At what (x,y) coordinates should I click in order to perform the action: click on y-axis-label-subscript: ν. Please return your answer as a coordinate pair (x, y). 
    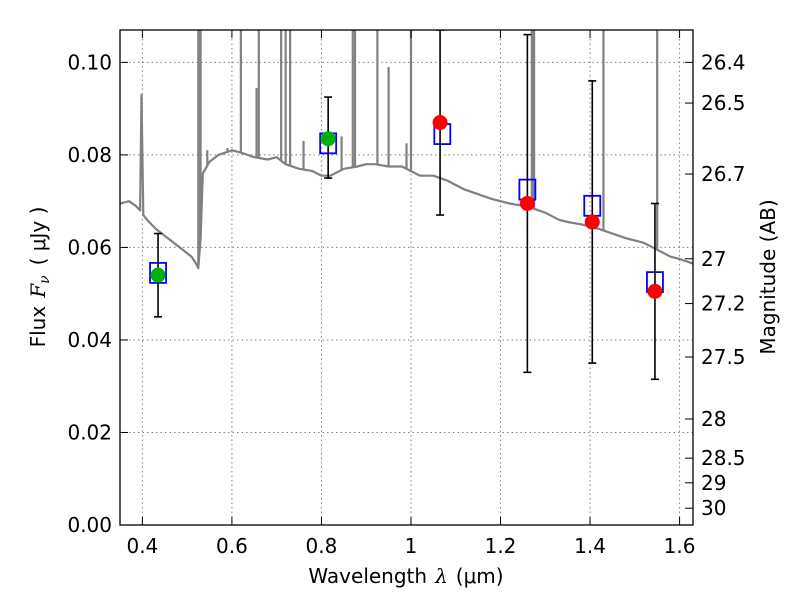
    Looking at the image, I should click on (45, 279).